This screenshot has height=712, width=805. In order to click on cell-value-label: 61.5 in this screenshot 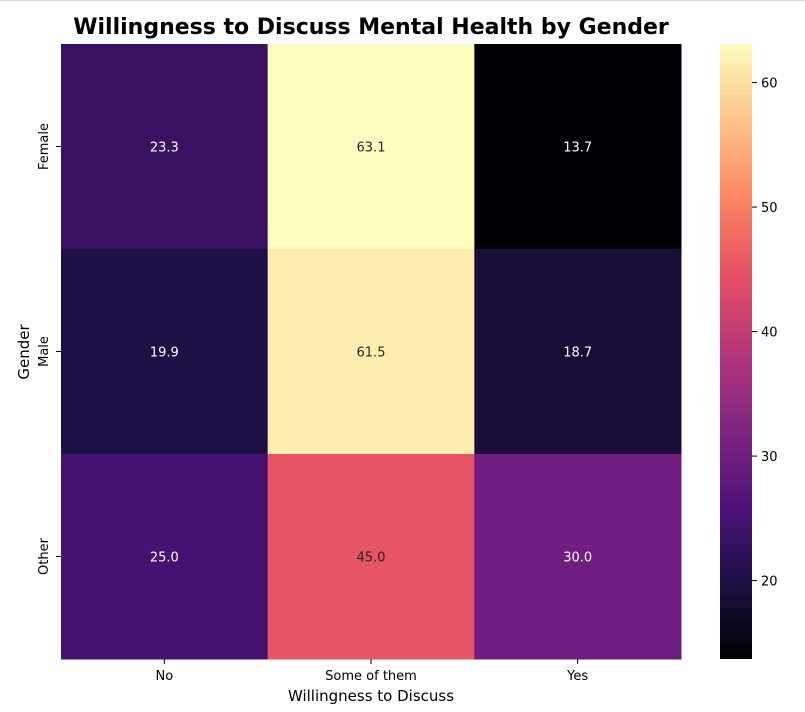, I will do `click(371, 353)`.